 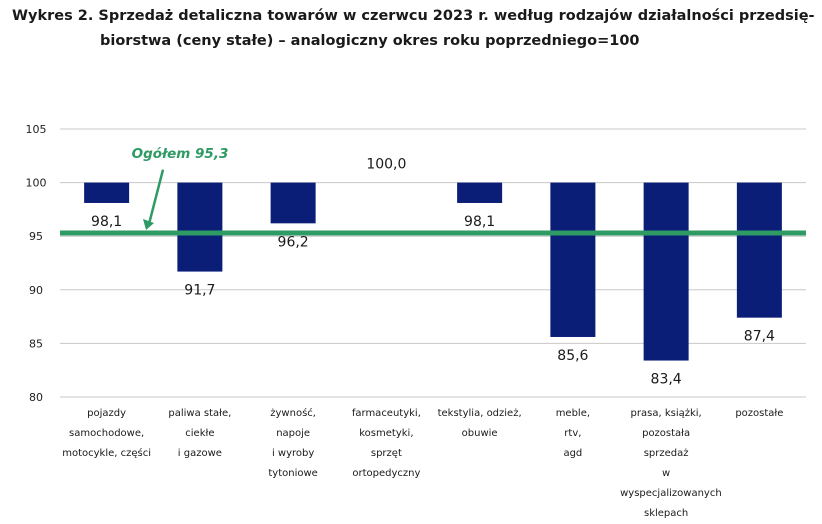 I want to click on reference-line-label: Ogółem 95,3, so click(x=180, y=154).